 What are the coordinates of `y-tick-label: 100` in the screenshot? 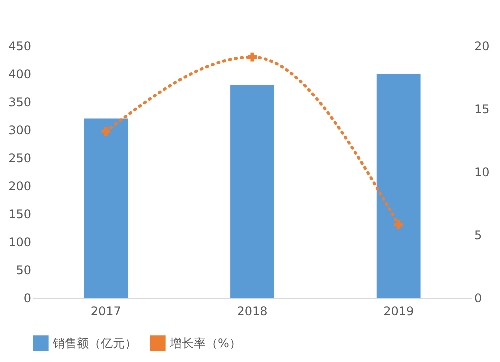 It's located at (20, 243).